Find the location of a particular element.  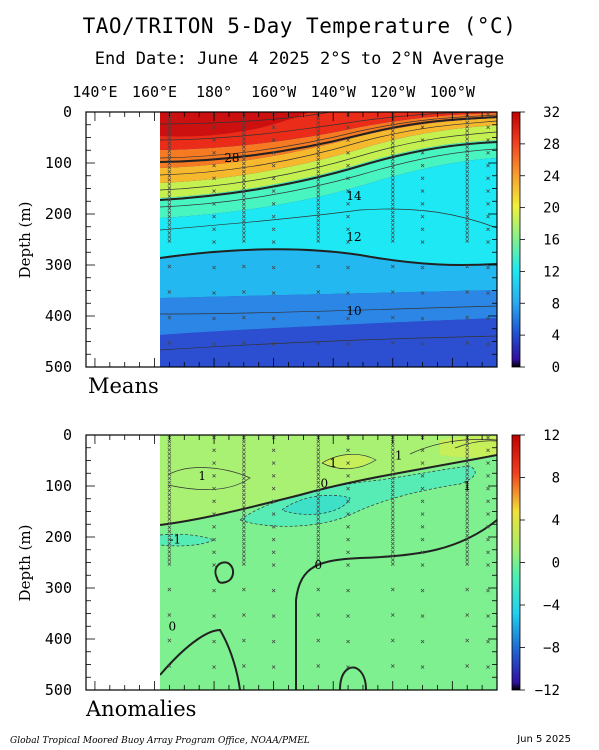

y-tick-label: 500 is located at coordinates (58, 367).